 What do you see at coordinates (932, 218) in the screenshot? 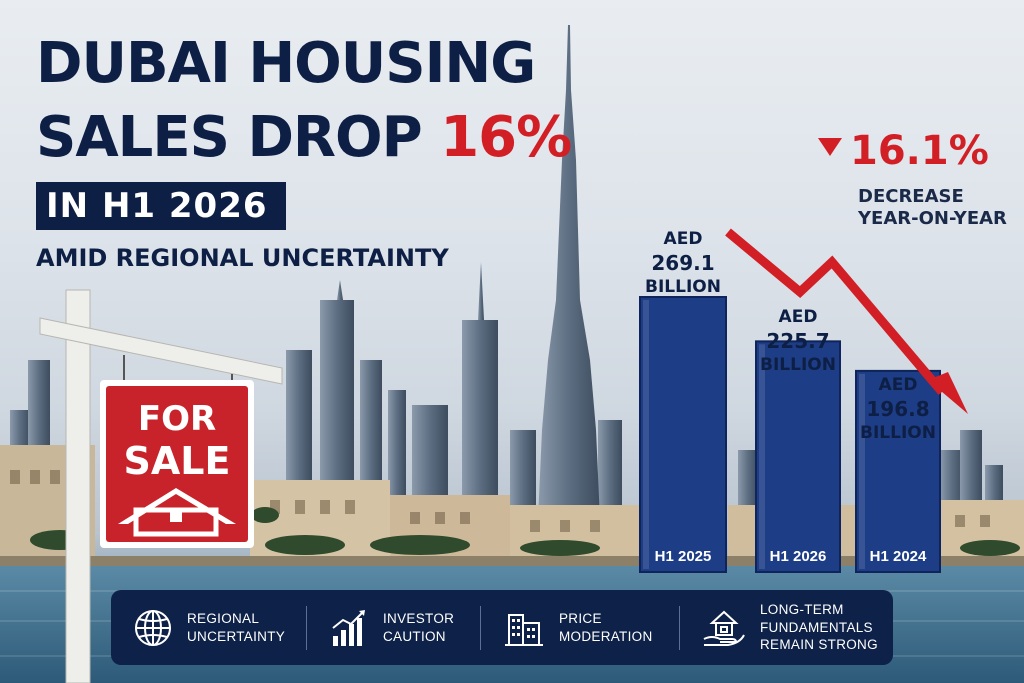
I see `change-label2: YEAR-ON-YEAR` at bounding box center [932, 218].